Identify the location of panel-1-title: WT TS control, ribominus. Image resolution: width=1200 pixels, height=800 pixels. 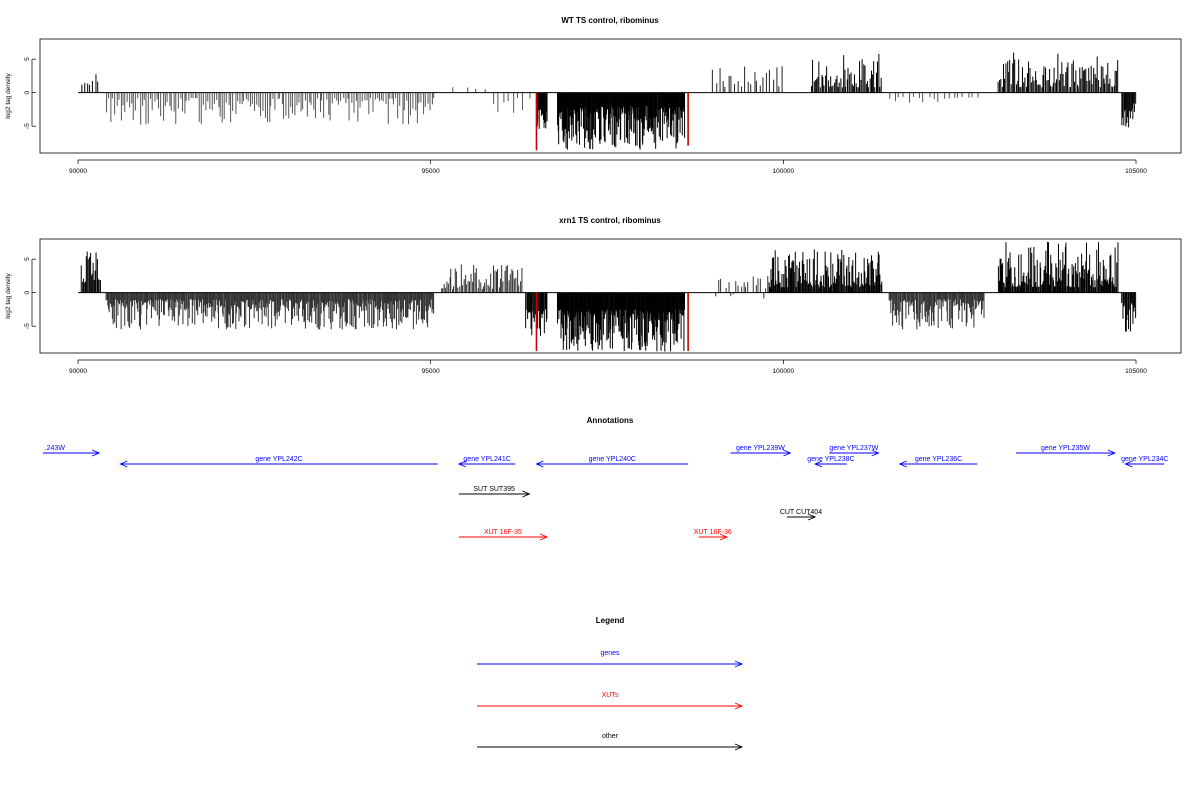
(610, 20).